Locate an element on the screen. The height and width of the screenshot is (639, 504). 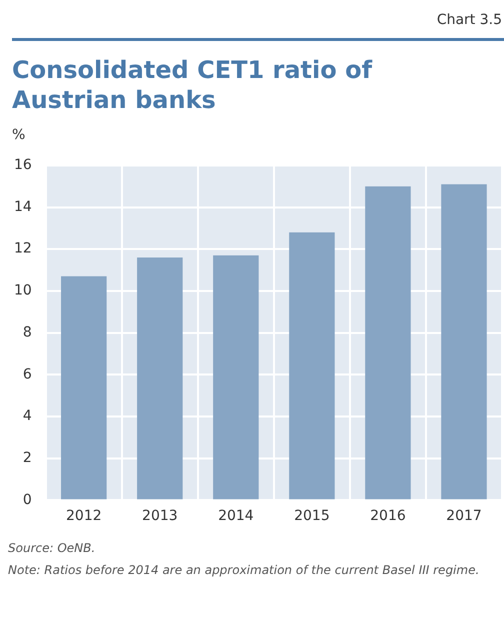
y-tick-label: 14 is located at coordinates (23, 206).